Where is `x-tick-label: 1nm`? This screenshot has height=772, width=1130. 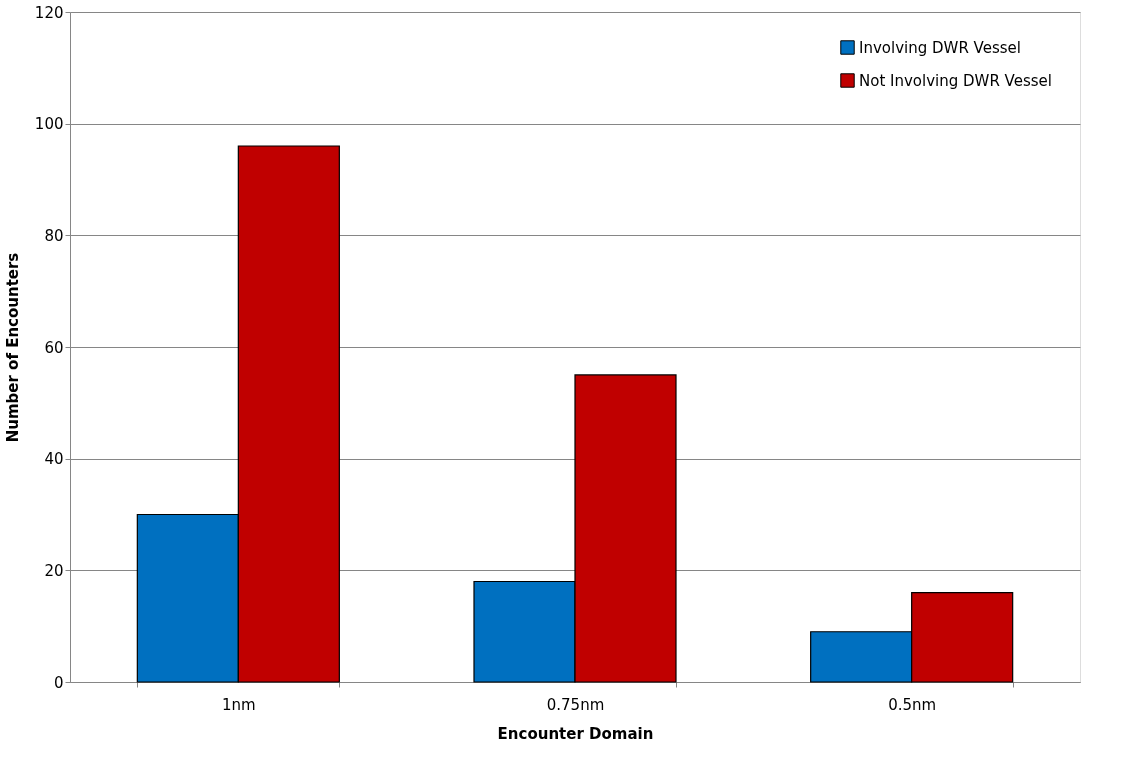 x-tick-label: 1nm is located at coordinates (239, 704).